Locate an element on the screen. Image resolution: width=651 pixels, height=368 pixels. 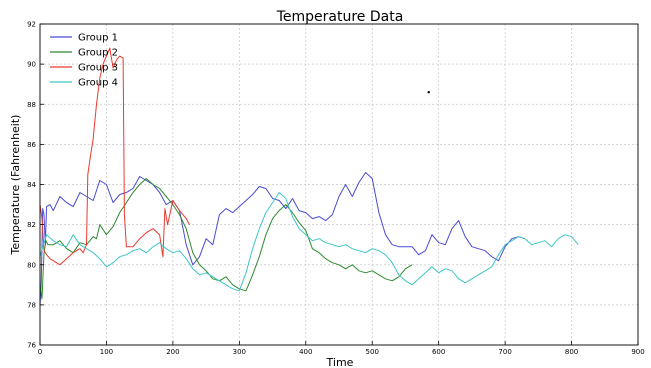
legend-label-group-3: Group 3 is located at coordinates (98, 68).